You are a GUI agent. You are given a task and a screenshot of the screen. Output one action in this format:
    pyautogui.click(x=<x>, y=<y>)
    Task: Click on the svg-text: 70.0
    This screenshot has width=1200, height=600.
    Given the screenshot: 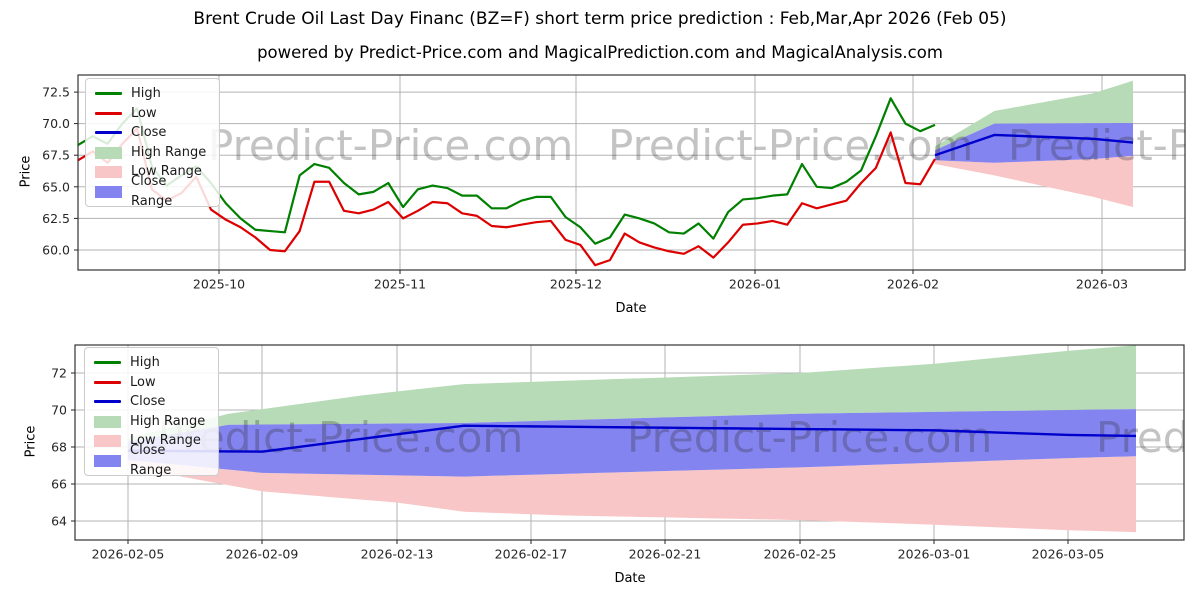 What is the action you would take?
    pyautogui.click(x=56, y=123)
    